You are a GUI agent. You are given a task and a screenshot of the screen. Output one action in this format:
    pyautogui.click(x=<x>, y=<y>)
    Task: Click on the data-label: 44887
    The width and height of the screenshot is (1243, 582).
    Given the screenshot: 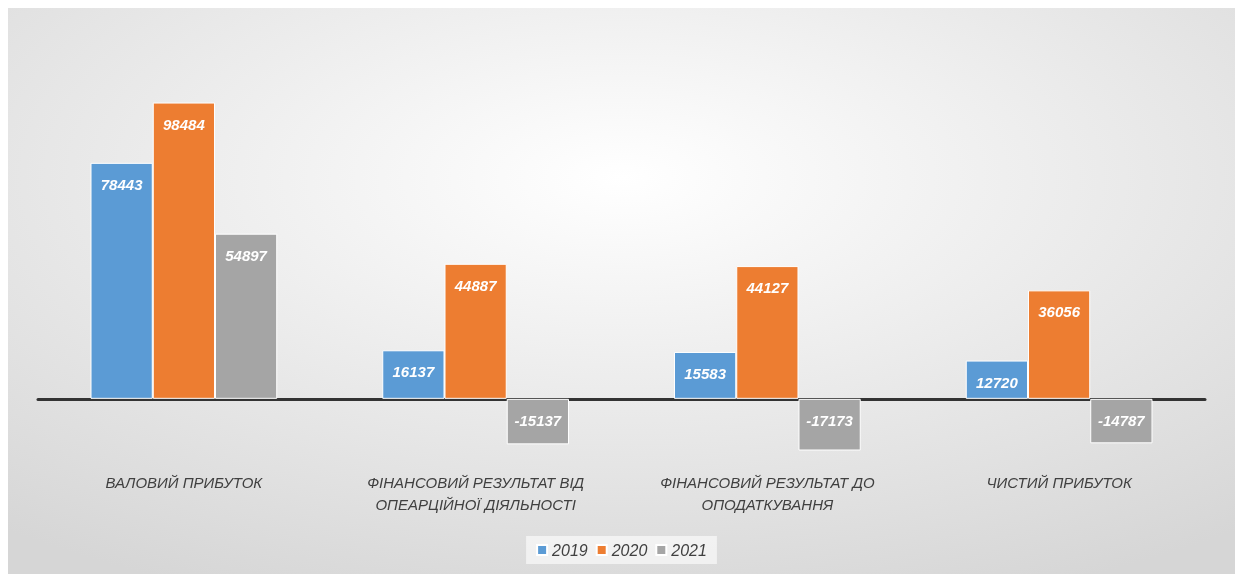 What is the action you would take?
    pyautogui.click(x=475, y=285)
    